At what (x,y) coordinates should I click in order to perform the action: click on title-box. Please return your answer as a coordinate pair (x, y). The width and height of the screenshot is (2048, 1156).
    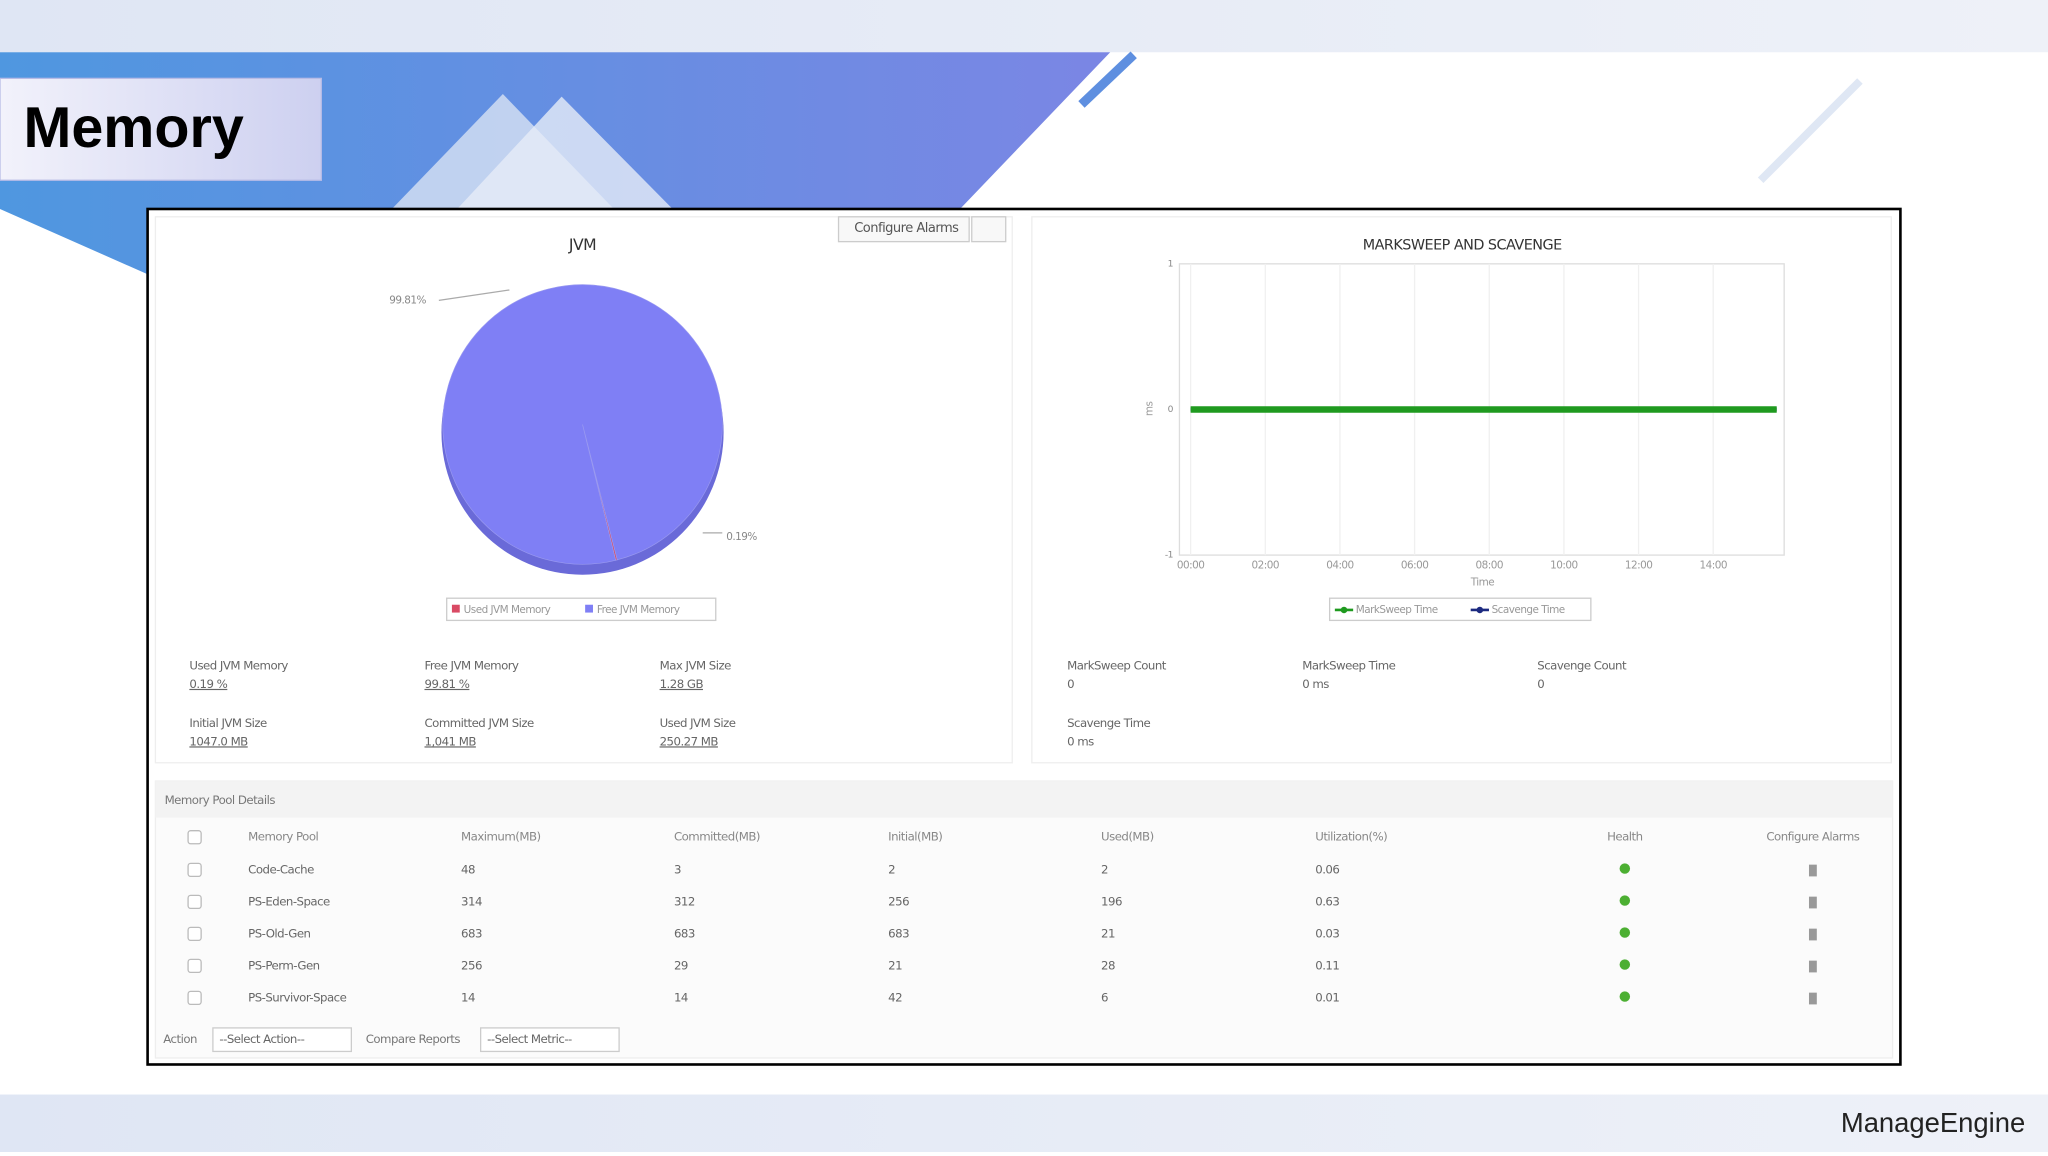
    Looking at the image, I should click on (161, 129).